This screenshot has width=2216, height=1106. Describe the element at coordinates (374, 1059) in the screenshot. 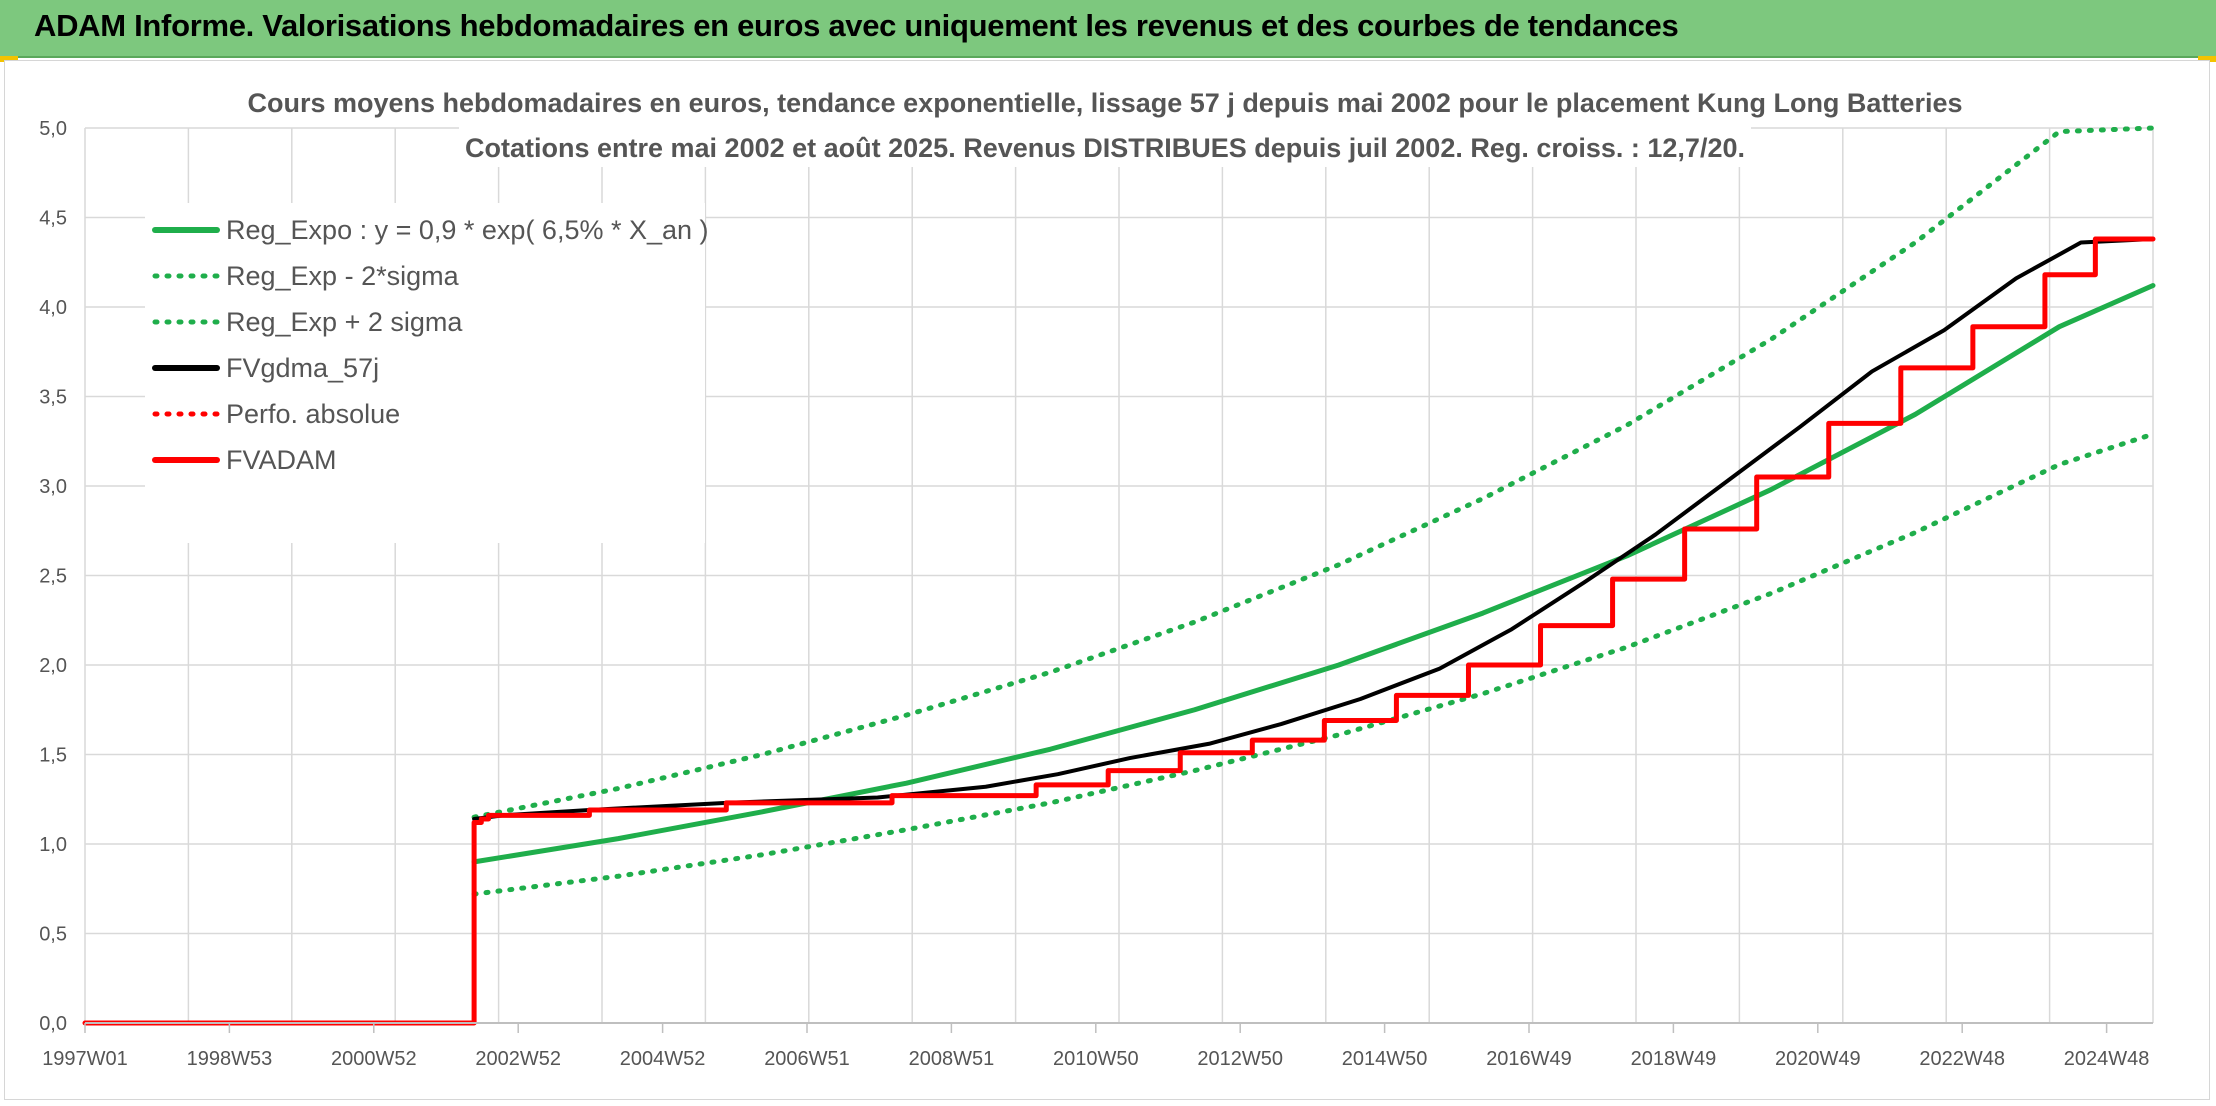

I see `x-tick-label: 2000W52` at that location.